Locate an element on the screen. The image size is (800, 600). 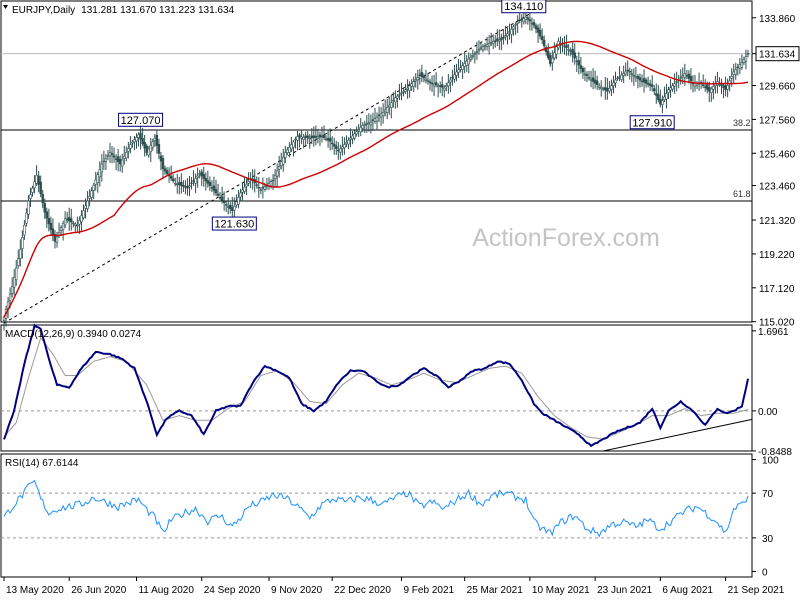
price-tick-label: 133.860 is located at coordinates (777, 19).